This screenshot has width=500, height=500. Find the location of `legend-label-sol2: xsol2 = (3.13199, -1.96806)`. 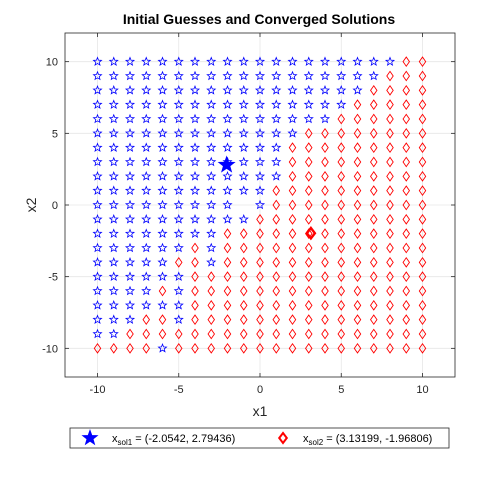

legend-label-sol2: xsol2 = (3.13199, -1.96806) is located at coordinates (367, 440).